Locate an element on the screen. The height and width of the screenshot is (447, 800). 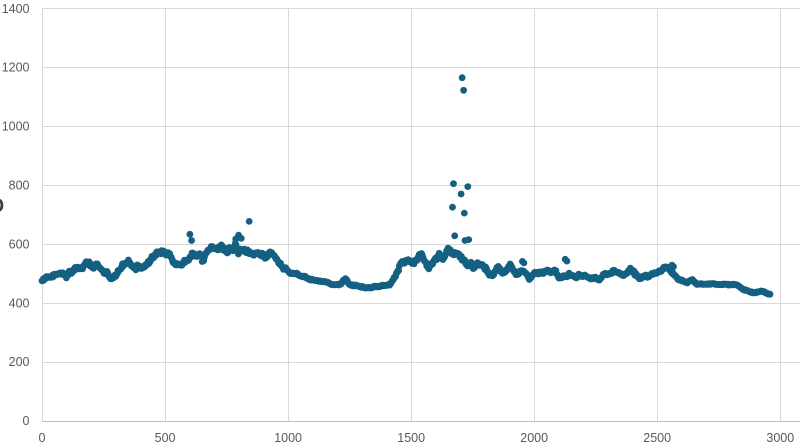
svg-text: 800 is located at coordinates (19, 186).